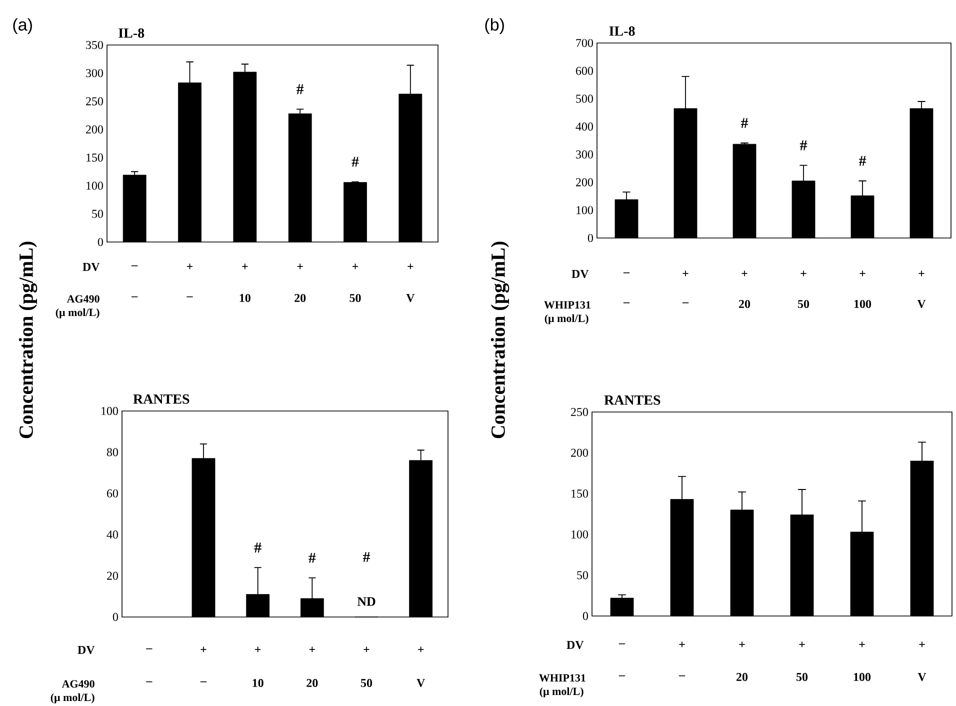 This screenshot has width=956, height=706. Describe the element at coordinates (585, 70) in the screenshot. I see `y-tick-label: 600` at that location.